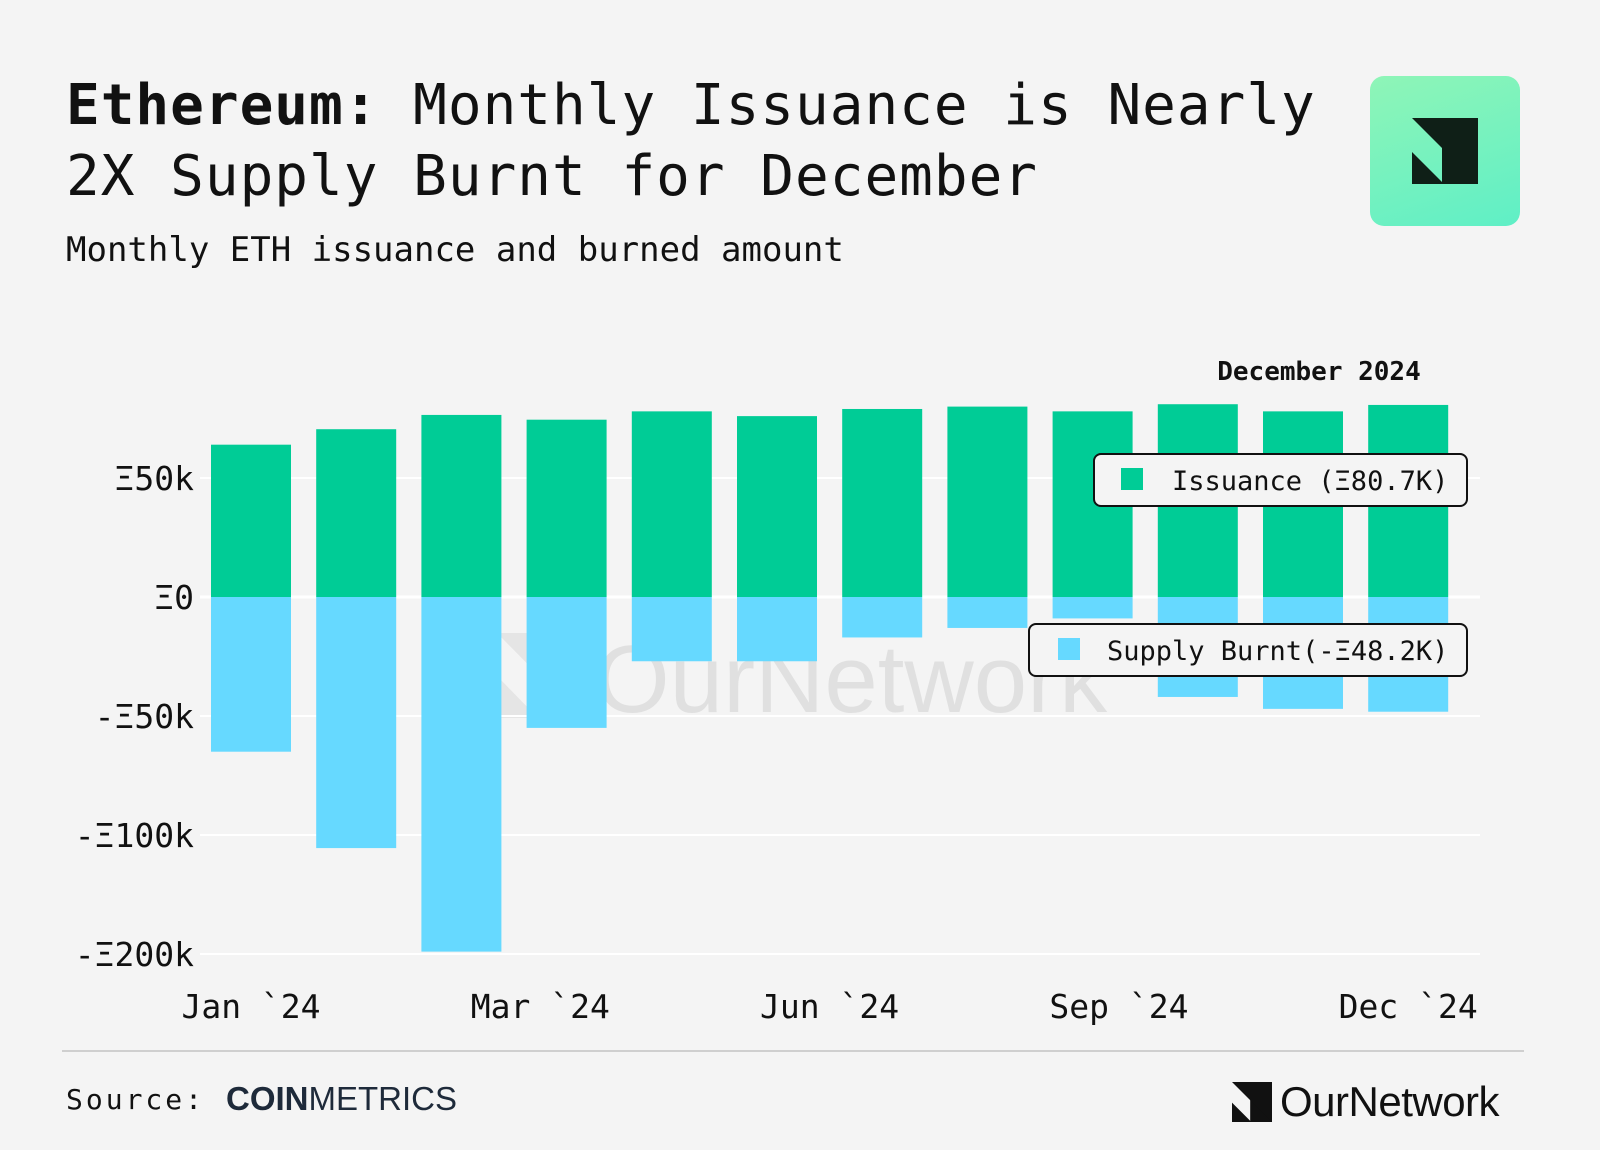  I want to click on x-tick-label: Jan `24, so click(250, 1006).